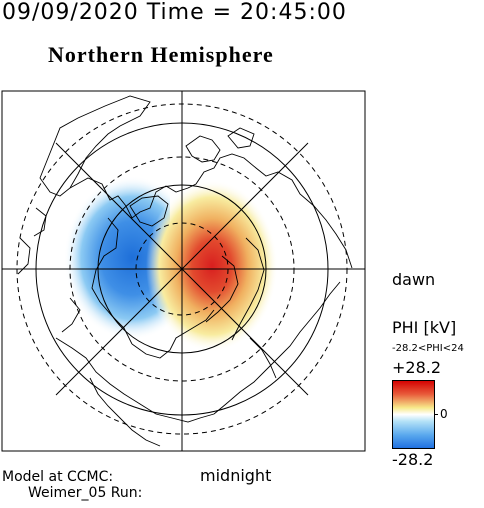 The width and height of the screenshot is (484, 508). I want to click on colorbar-max-label: +28.2, so click(417, 367).